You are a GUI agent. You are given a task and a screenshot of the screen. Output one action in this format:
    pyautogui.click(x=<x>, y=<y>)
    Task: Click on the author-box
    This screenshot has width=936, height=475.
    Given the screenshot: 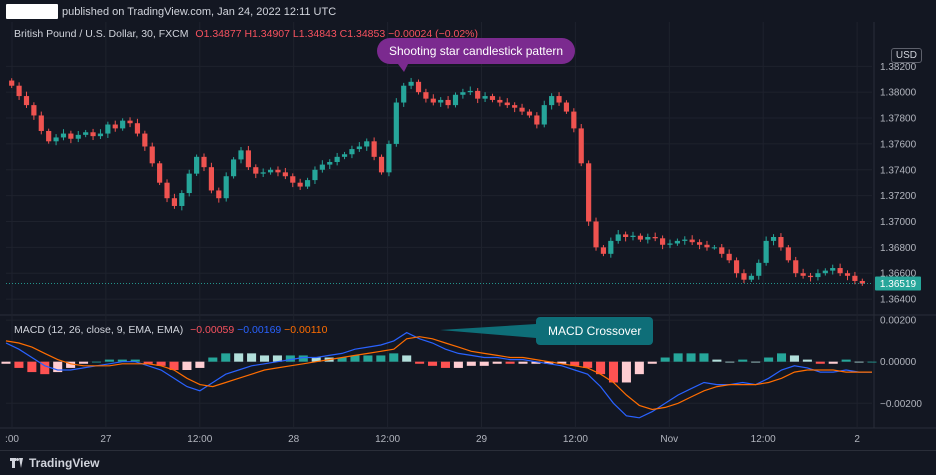 What is the action you would take?
    pyautogui.click(x=32, y=11)
    